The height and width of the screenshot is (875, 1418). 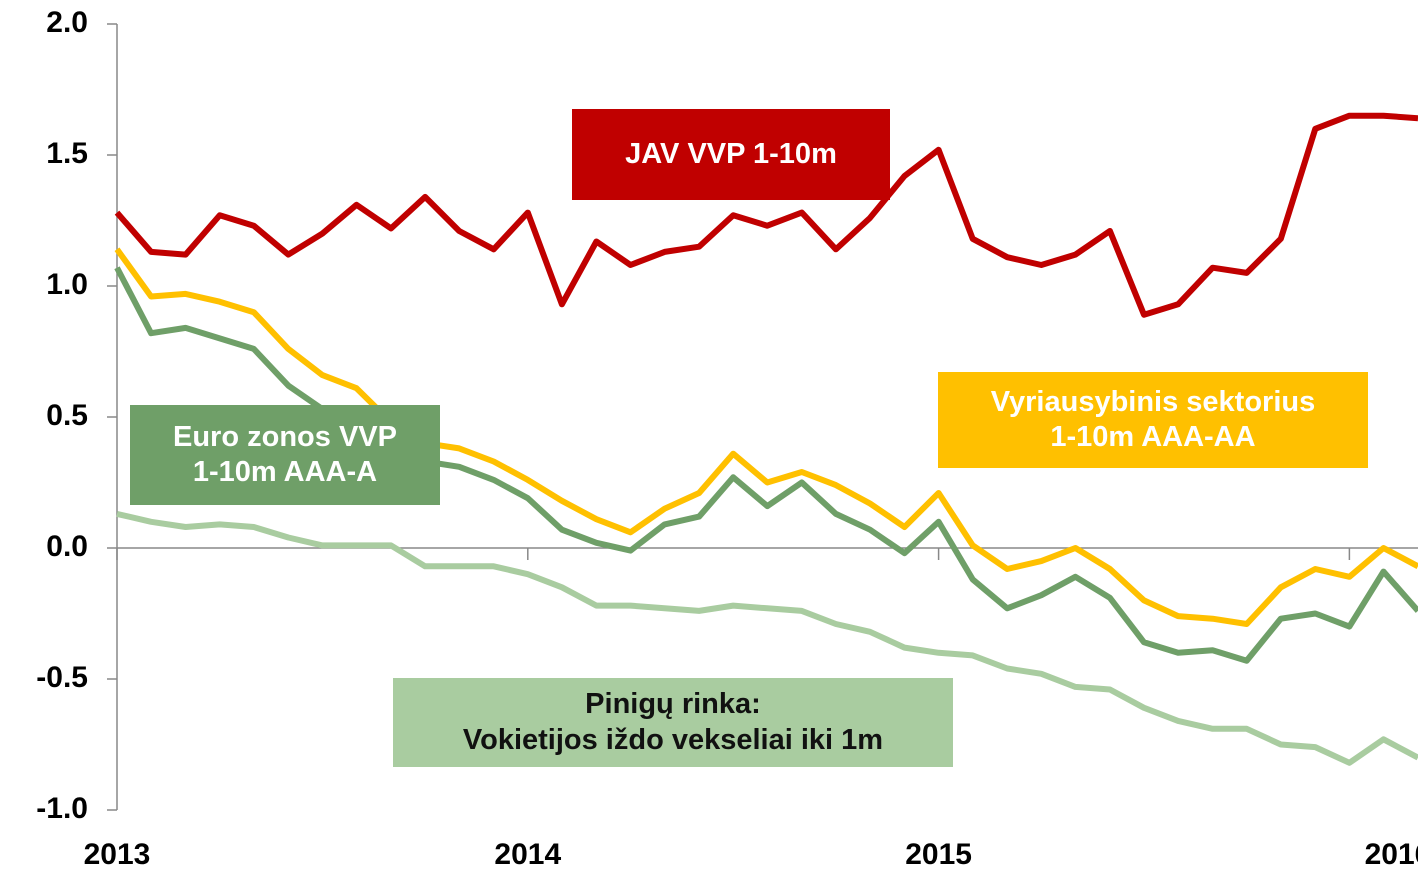 I want to click on y-tick-label: 1.0, so click(x=67, y=284).